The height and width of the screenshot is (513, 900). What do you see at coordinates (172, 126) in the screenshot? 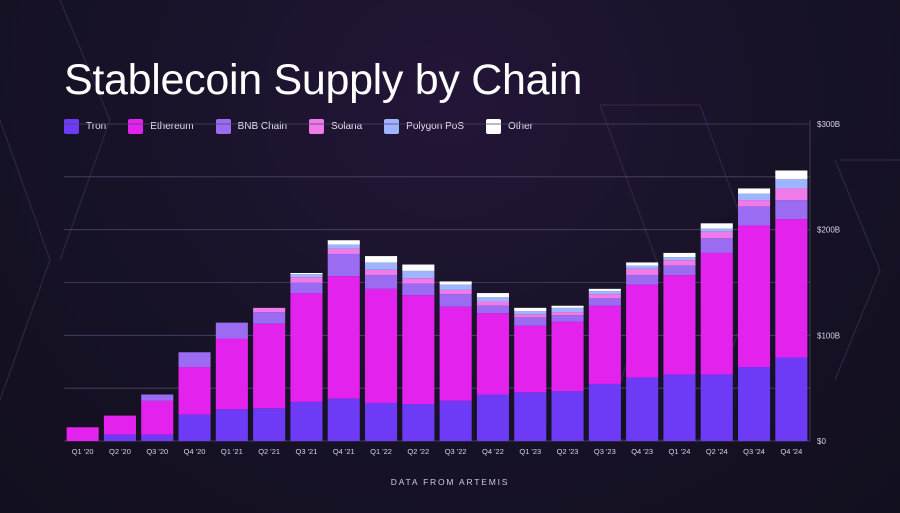
I see `legend-label-ethereum: Ethereum` at bounding box center [172, 126].